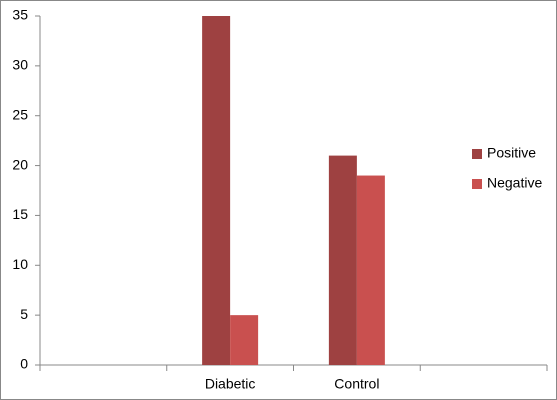 The image size is (557, 400). Describe the element at coordinates (24, 314) in the screenshot. I see `y-tick-label: 5` at that location.